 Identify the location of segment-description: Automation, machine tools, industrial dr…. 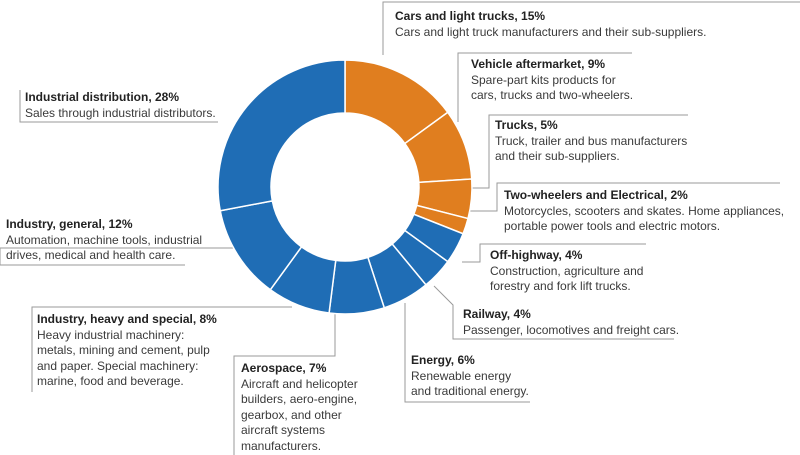
(104, 247).